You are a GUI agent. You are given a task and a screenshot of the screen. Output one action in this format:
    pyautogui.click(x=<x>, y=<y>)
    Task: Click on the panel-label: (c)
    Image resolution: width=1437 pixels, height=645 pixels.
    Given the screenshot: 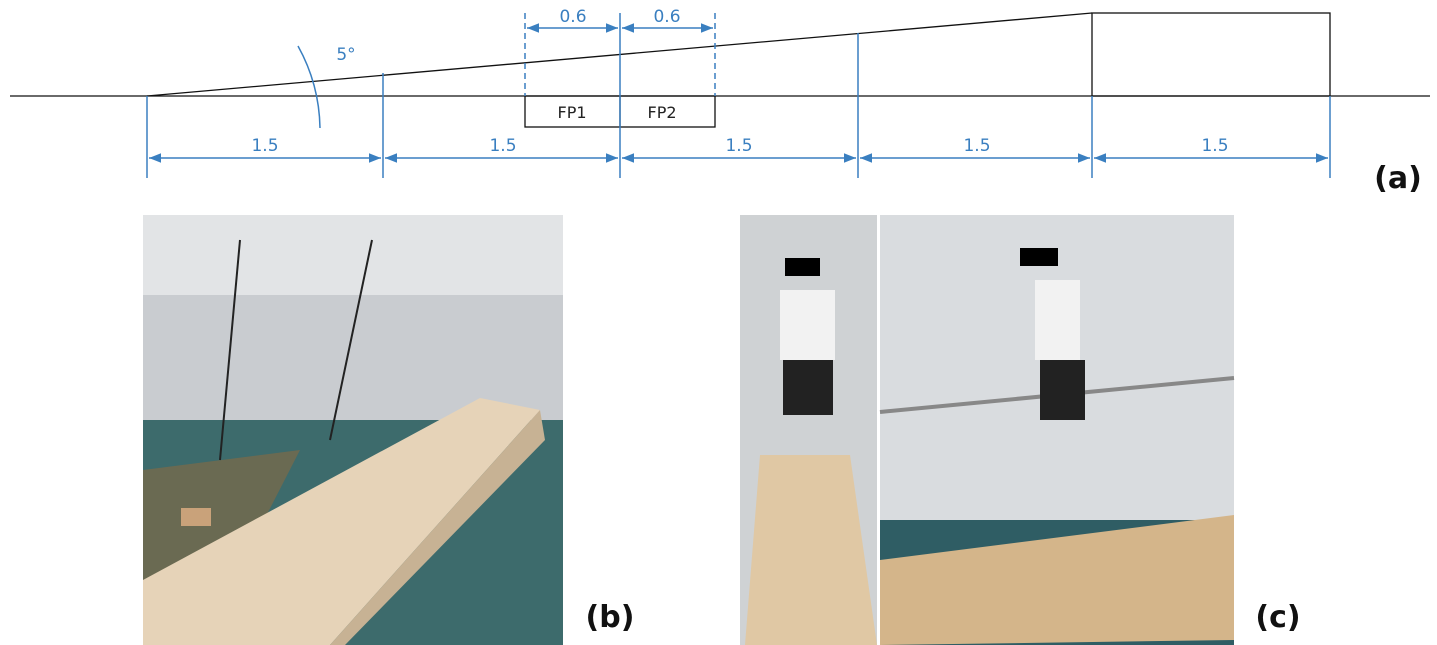 What is the action you would take?
    pyautogui.click(x=1277, y=617)
    